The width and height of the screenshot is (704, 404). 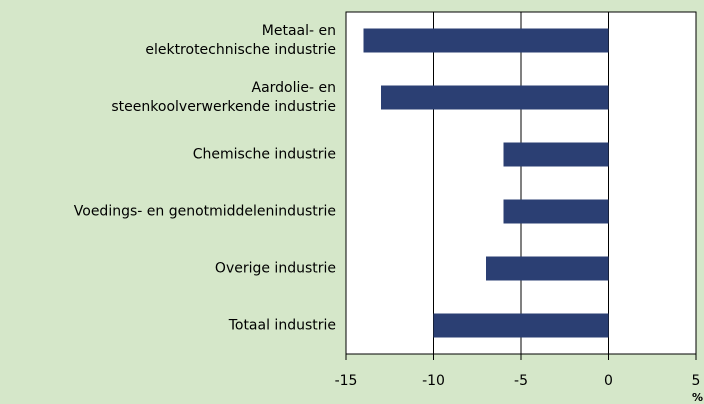 I want to click on x-tick-label: 0, so click(x=608, y=381).